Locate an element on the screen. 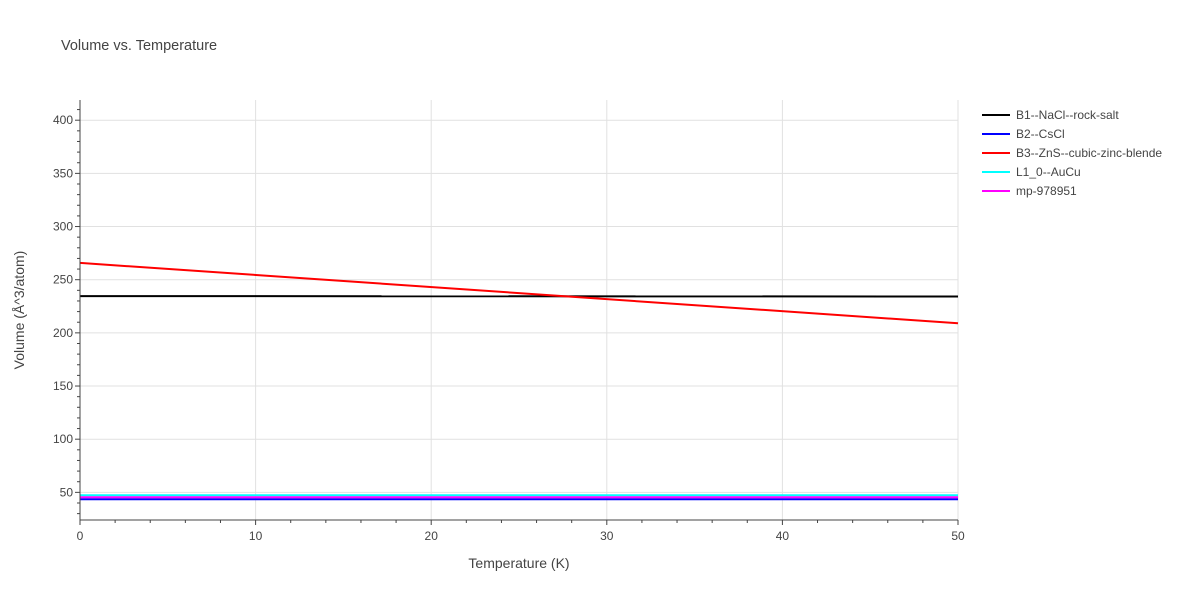  y-tick-label: 350 is located at coordinates (63, 173).